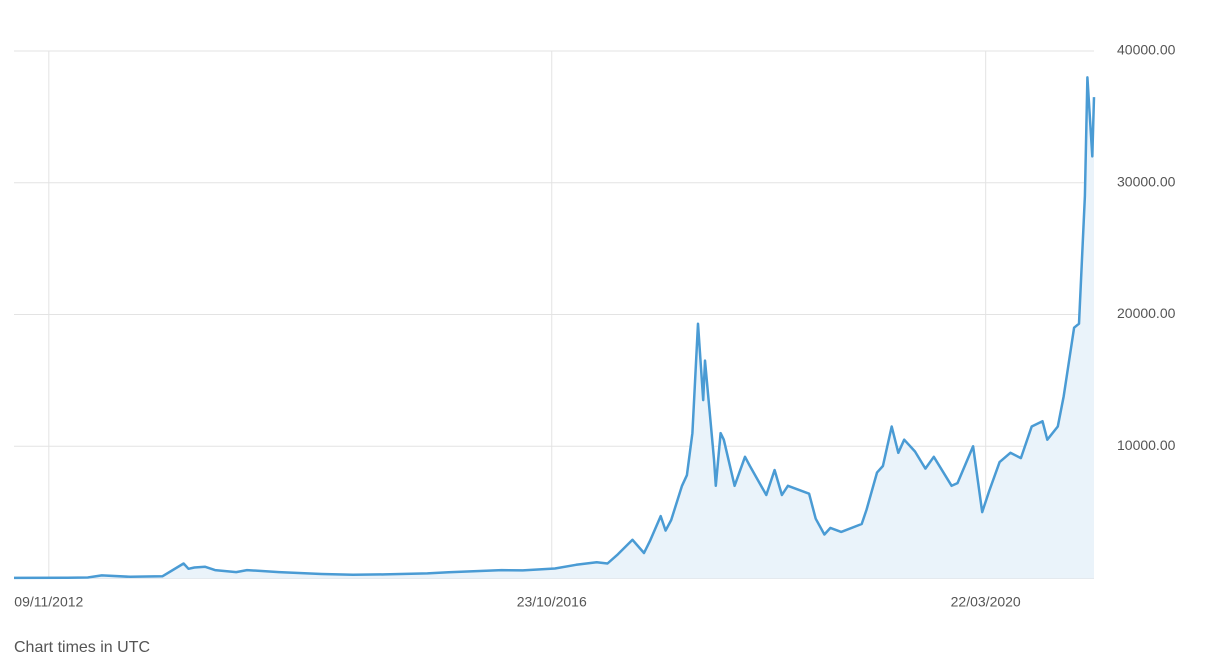 The image size is (1214, 662). I want to click on footnote: Chart times in UTC, so click(82, 647).